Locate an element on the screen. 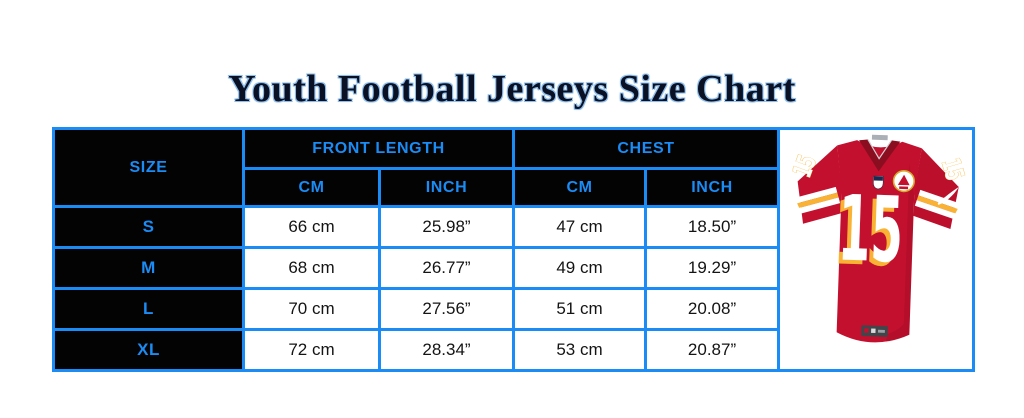 This screenshot has height=418, width=1024. jock-tag is located at coordinates (874, 330).